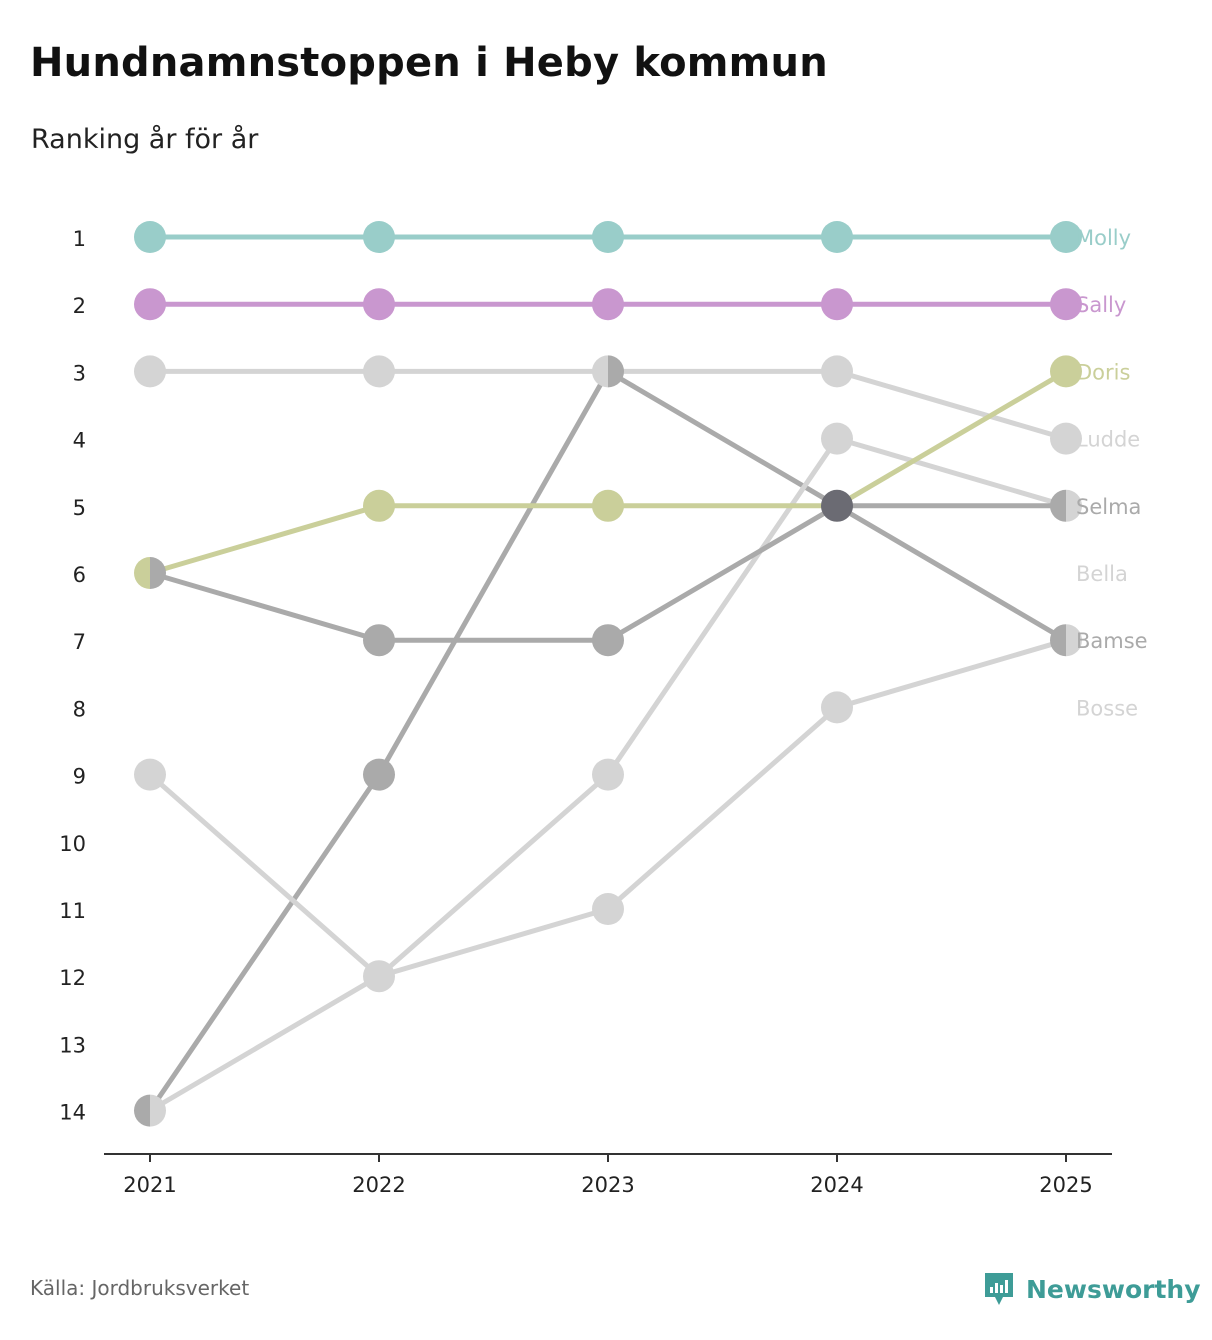 The image size is (1212, 1340). I want to click on series-label-bamse: Bamse, so click(1112, 641).